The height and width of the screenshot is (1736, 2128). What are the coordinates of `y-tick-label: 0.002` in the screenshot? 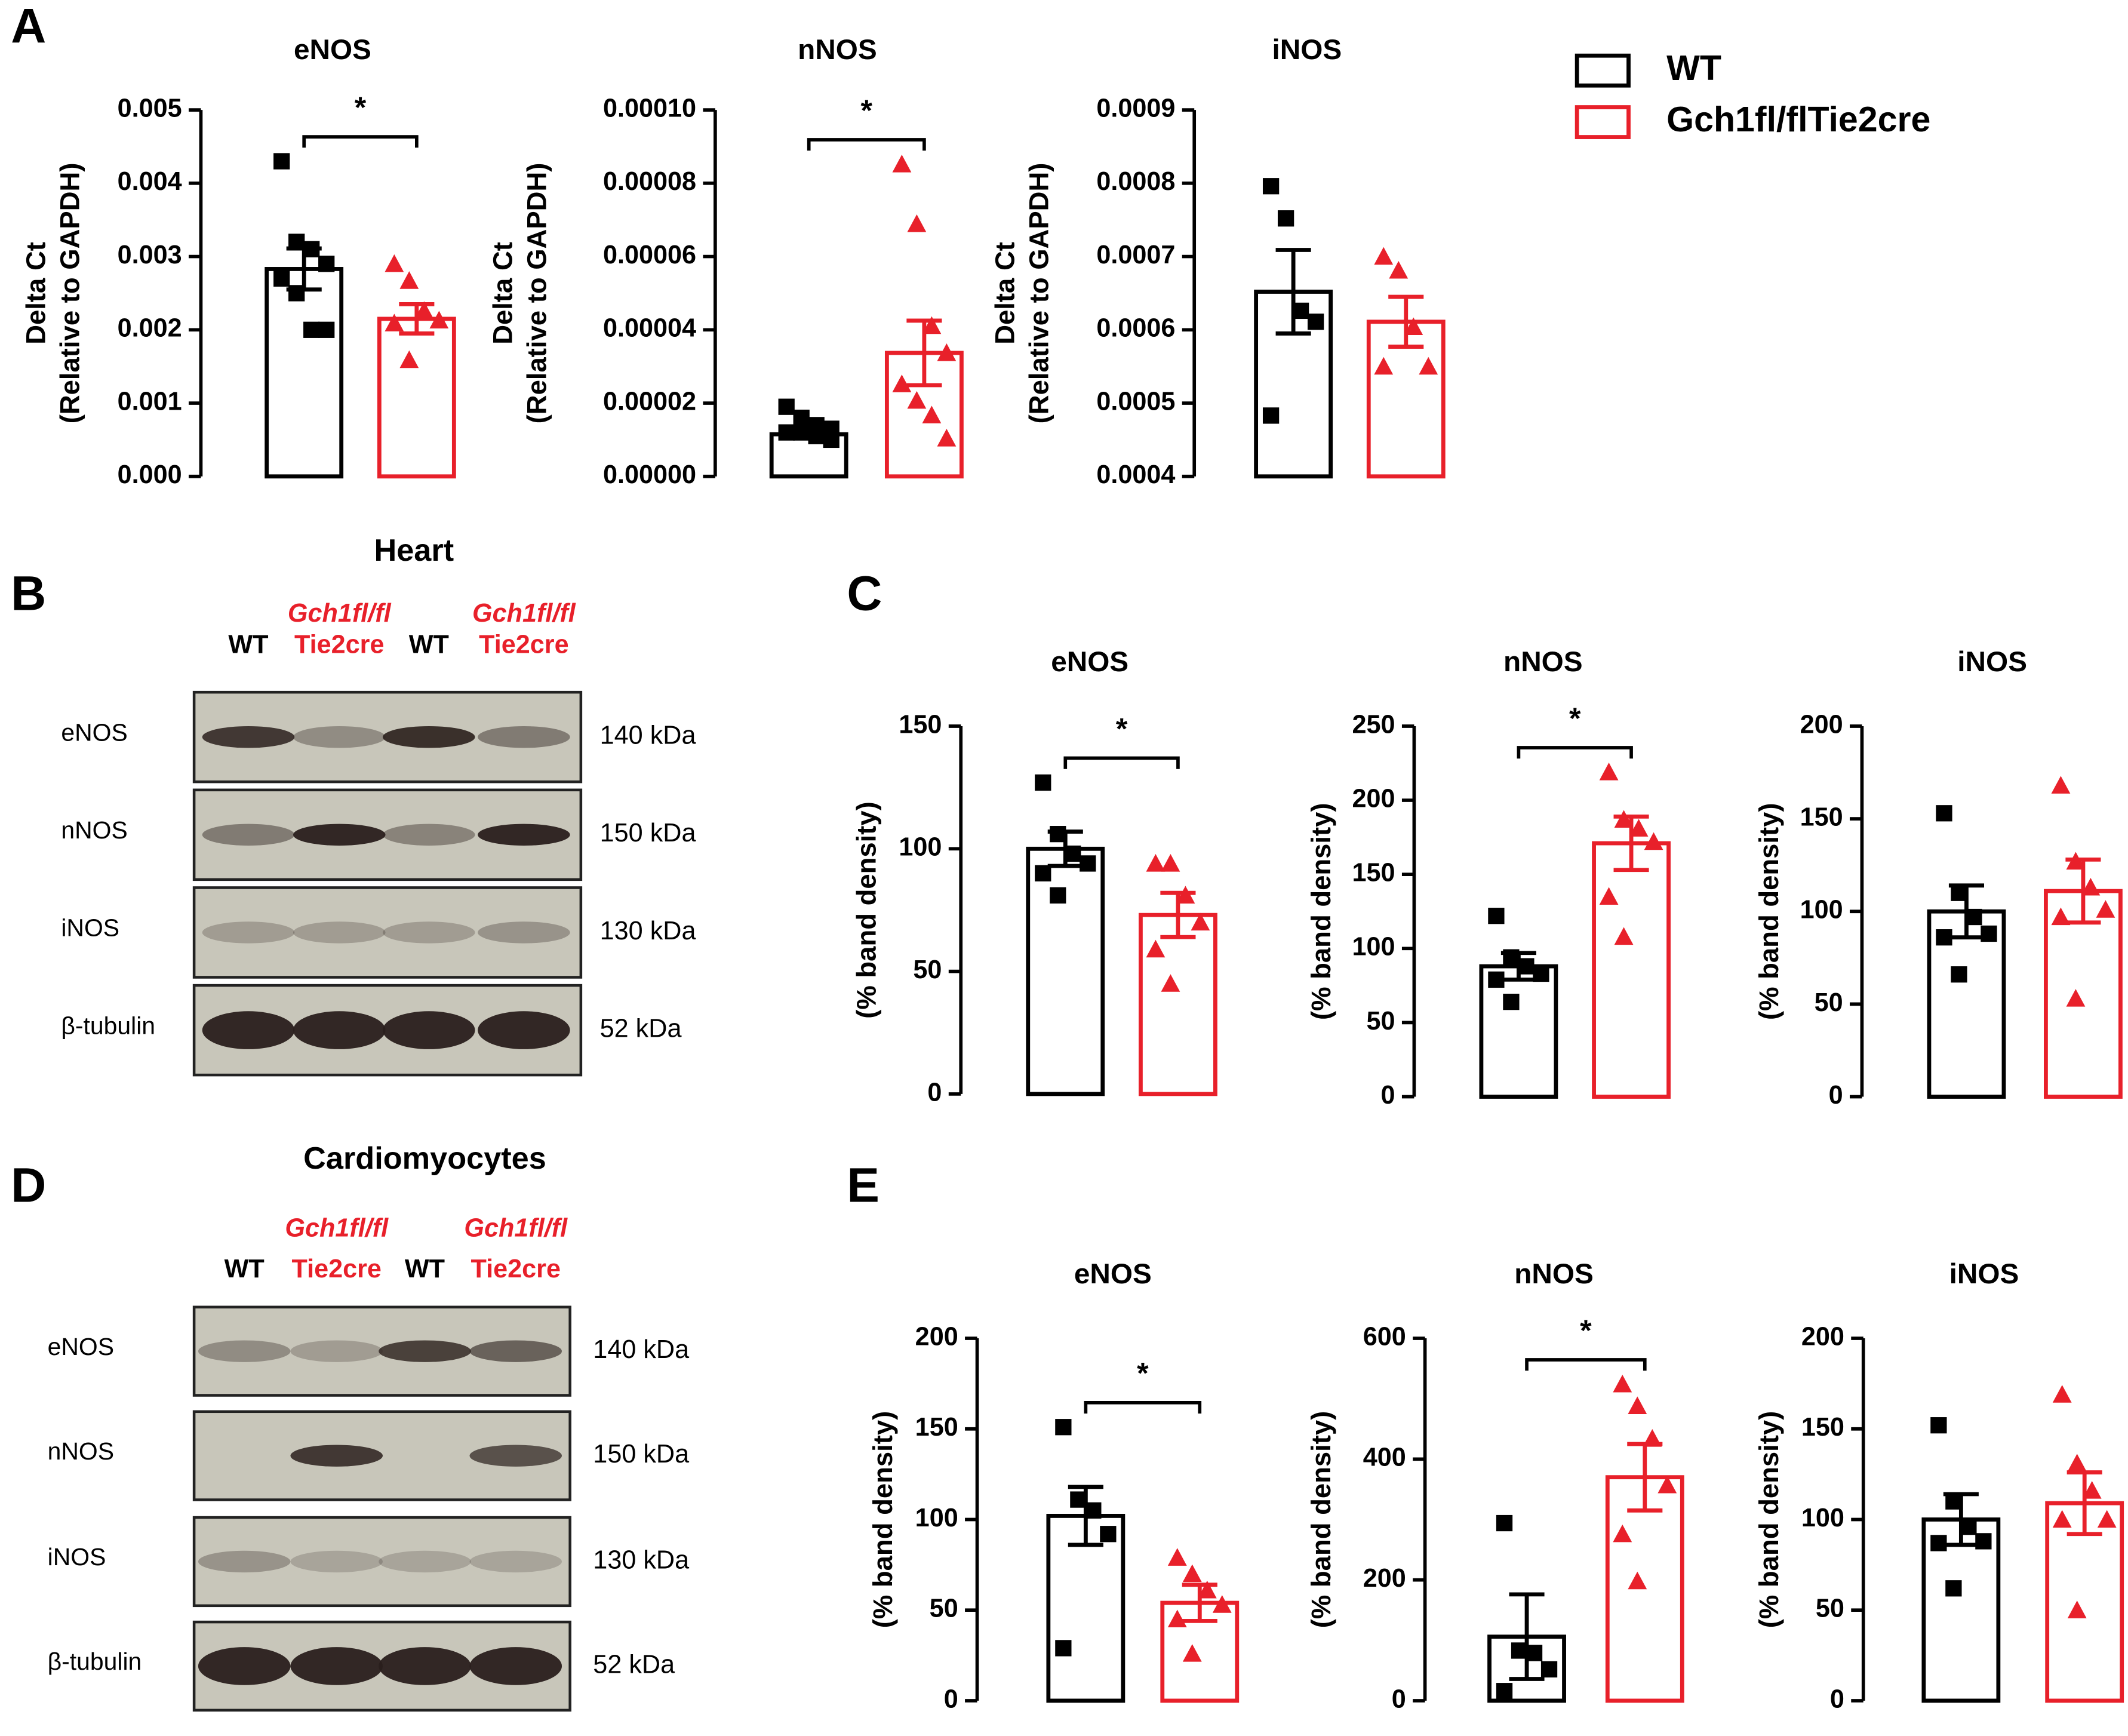 It's located at (150, 328).